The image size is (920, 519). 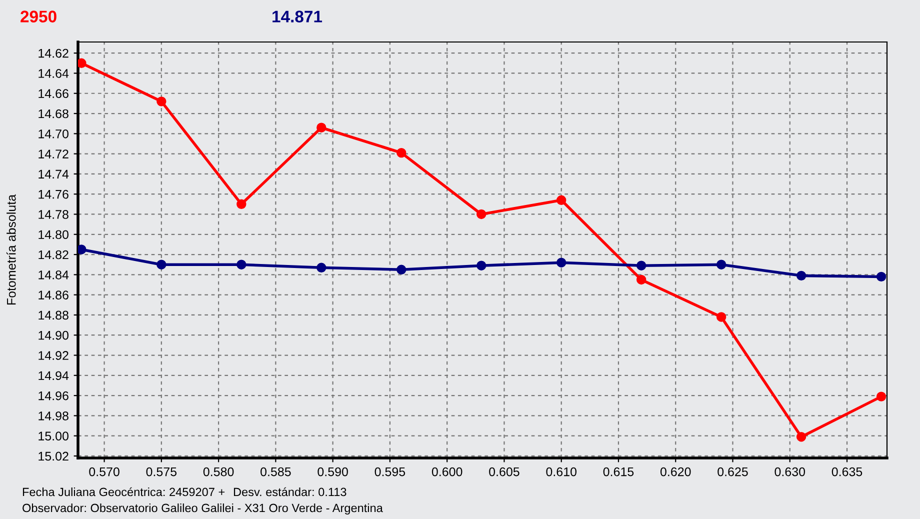 I want to click on x-tick-label: 0.595, so click(x=390, y=471).